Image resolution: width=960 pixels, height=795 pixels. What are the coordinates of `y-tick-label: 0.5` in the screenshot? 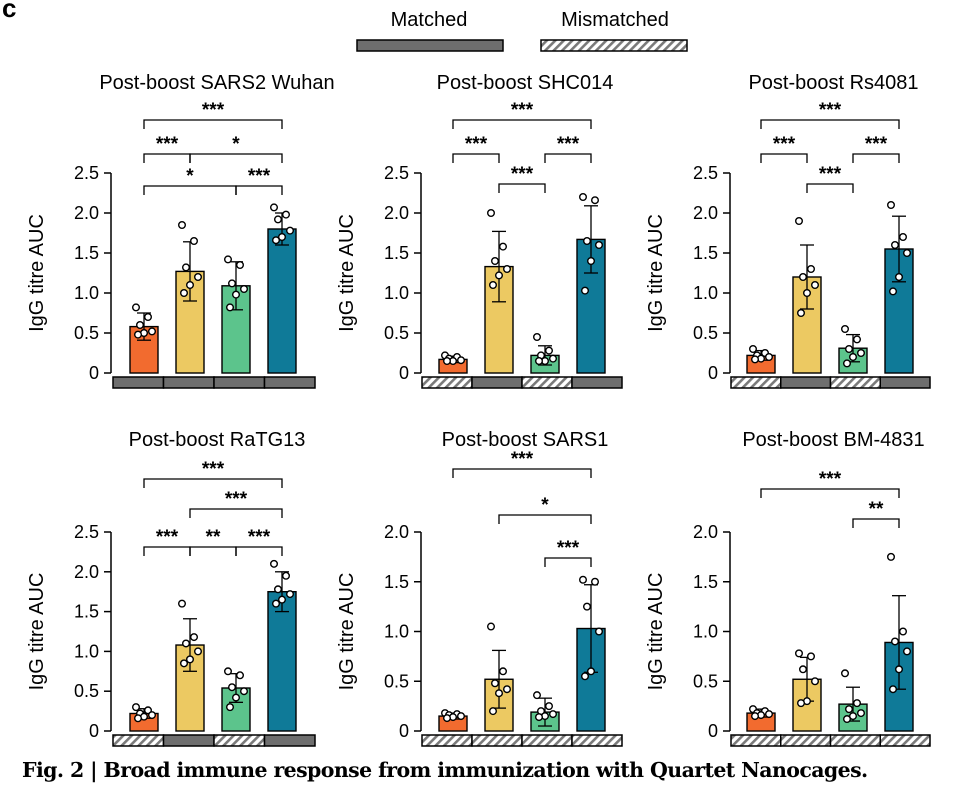 It's located at (86, 333).